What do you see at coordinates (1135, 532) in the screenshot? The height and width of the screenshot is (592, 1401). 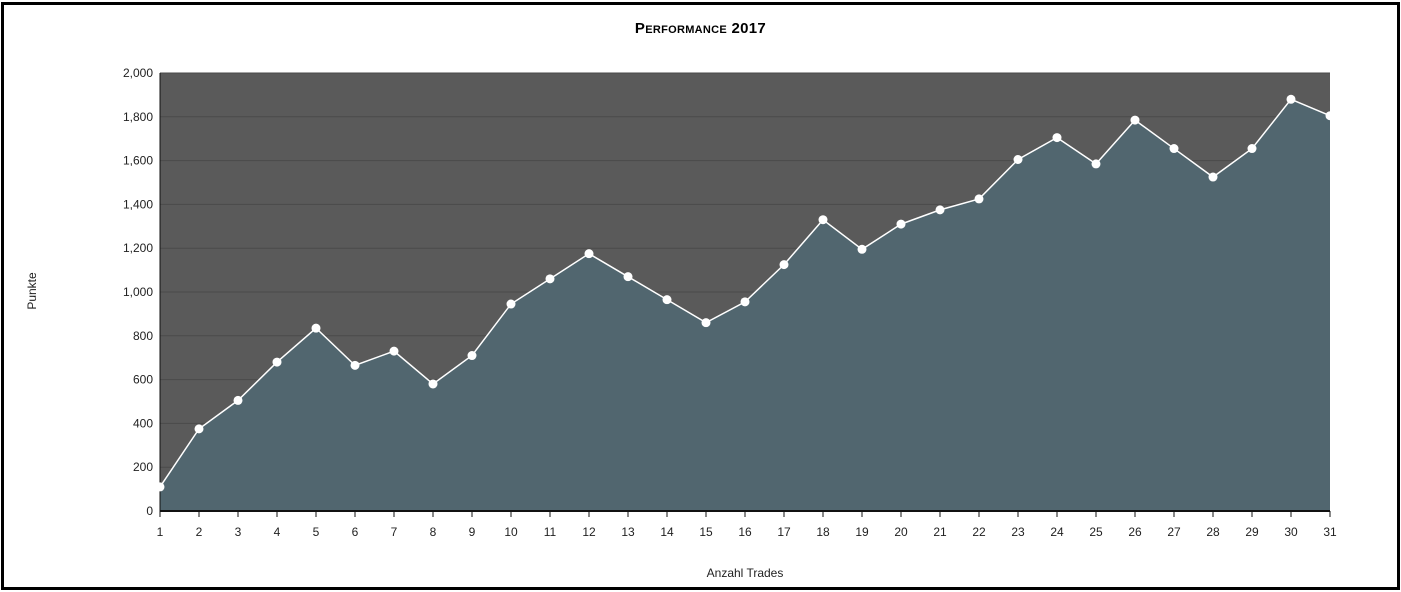 I see `x-tick-label: 26` at bounding box center [1135, 532].